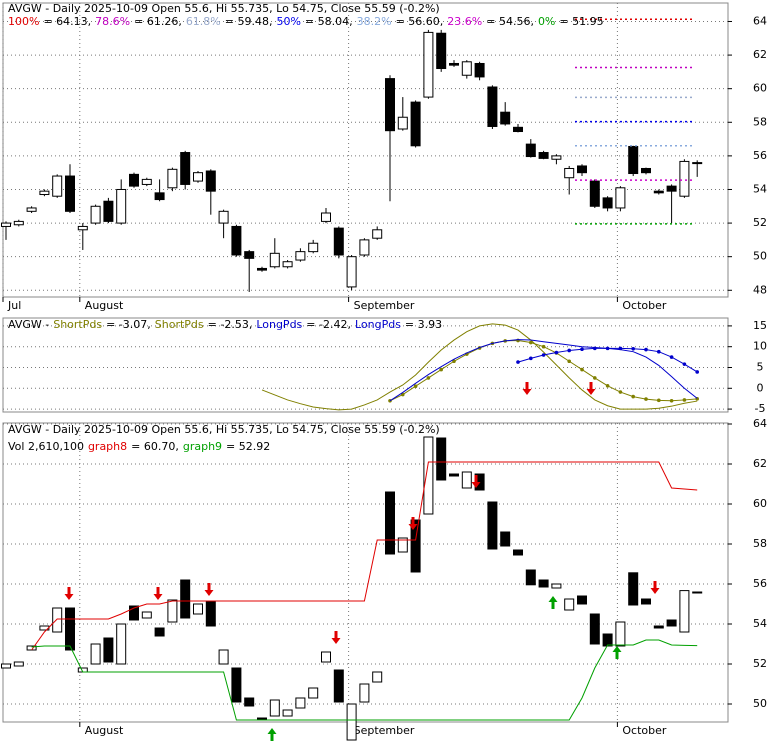  Describe the element at coordinates (279, 324) in the screenshot. I see `header-item: LongPds` at that location.